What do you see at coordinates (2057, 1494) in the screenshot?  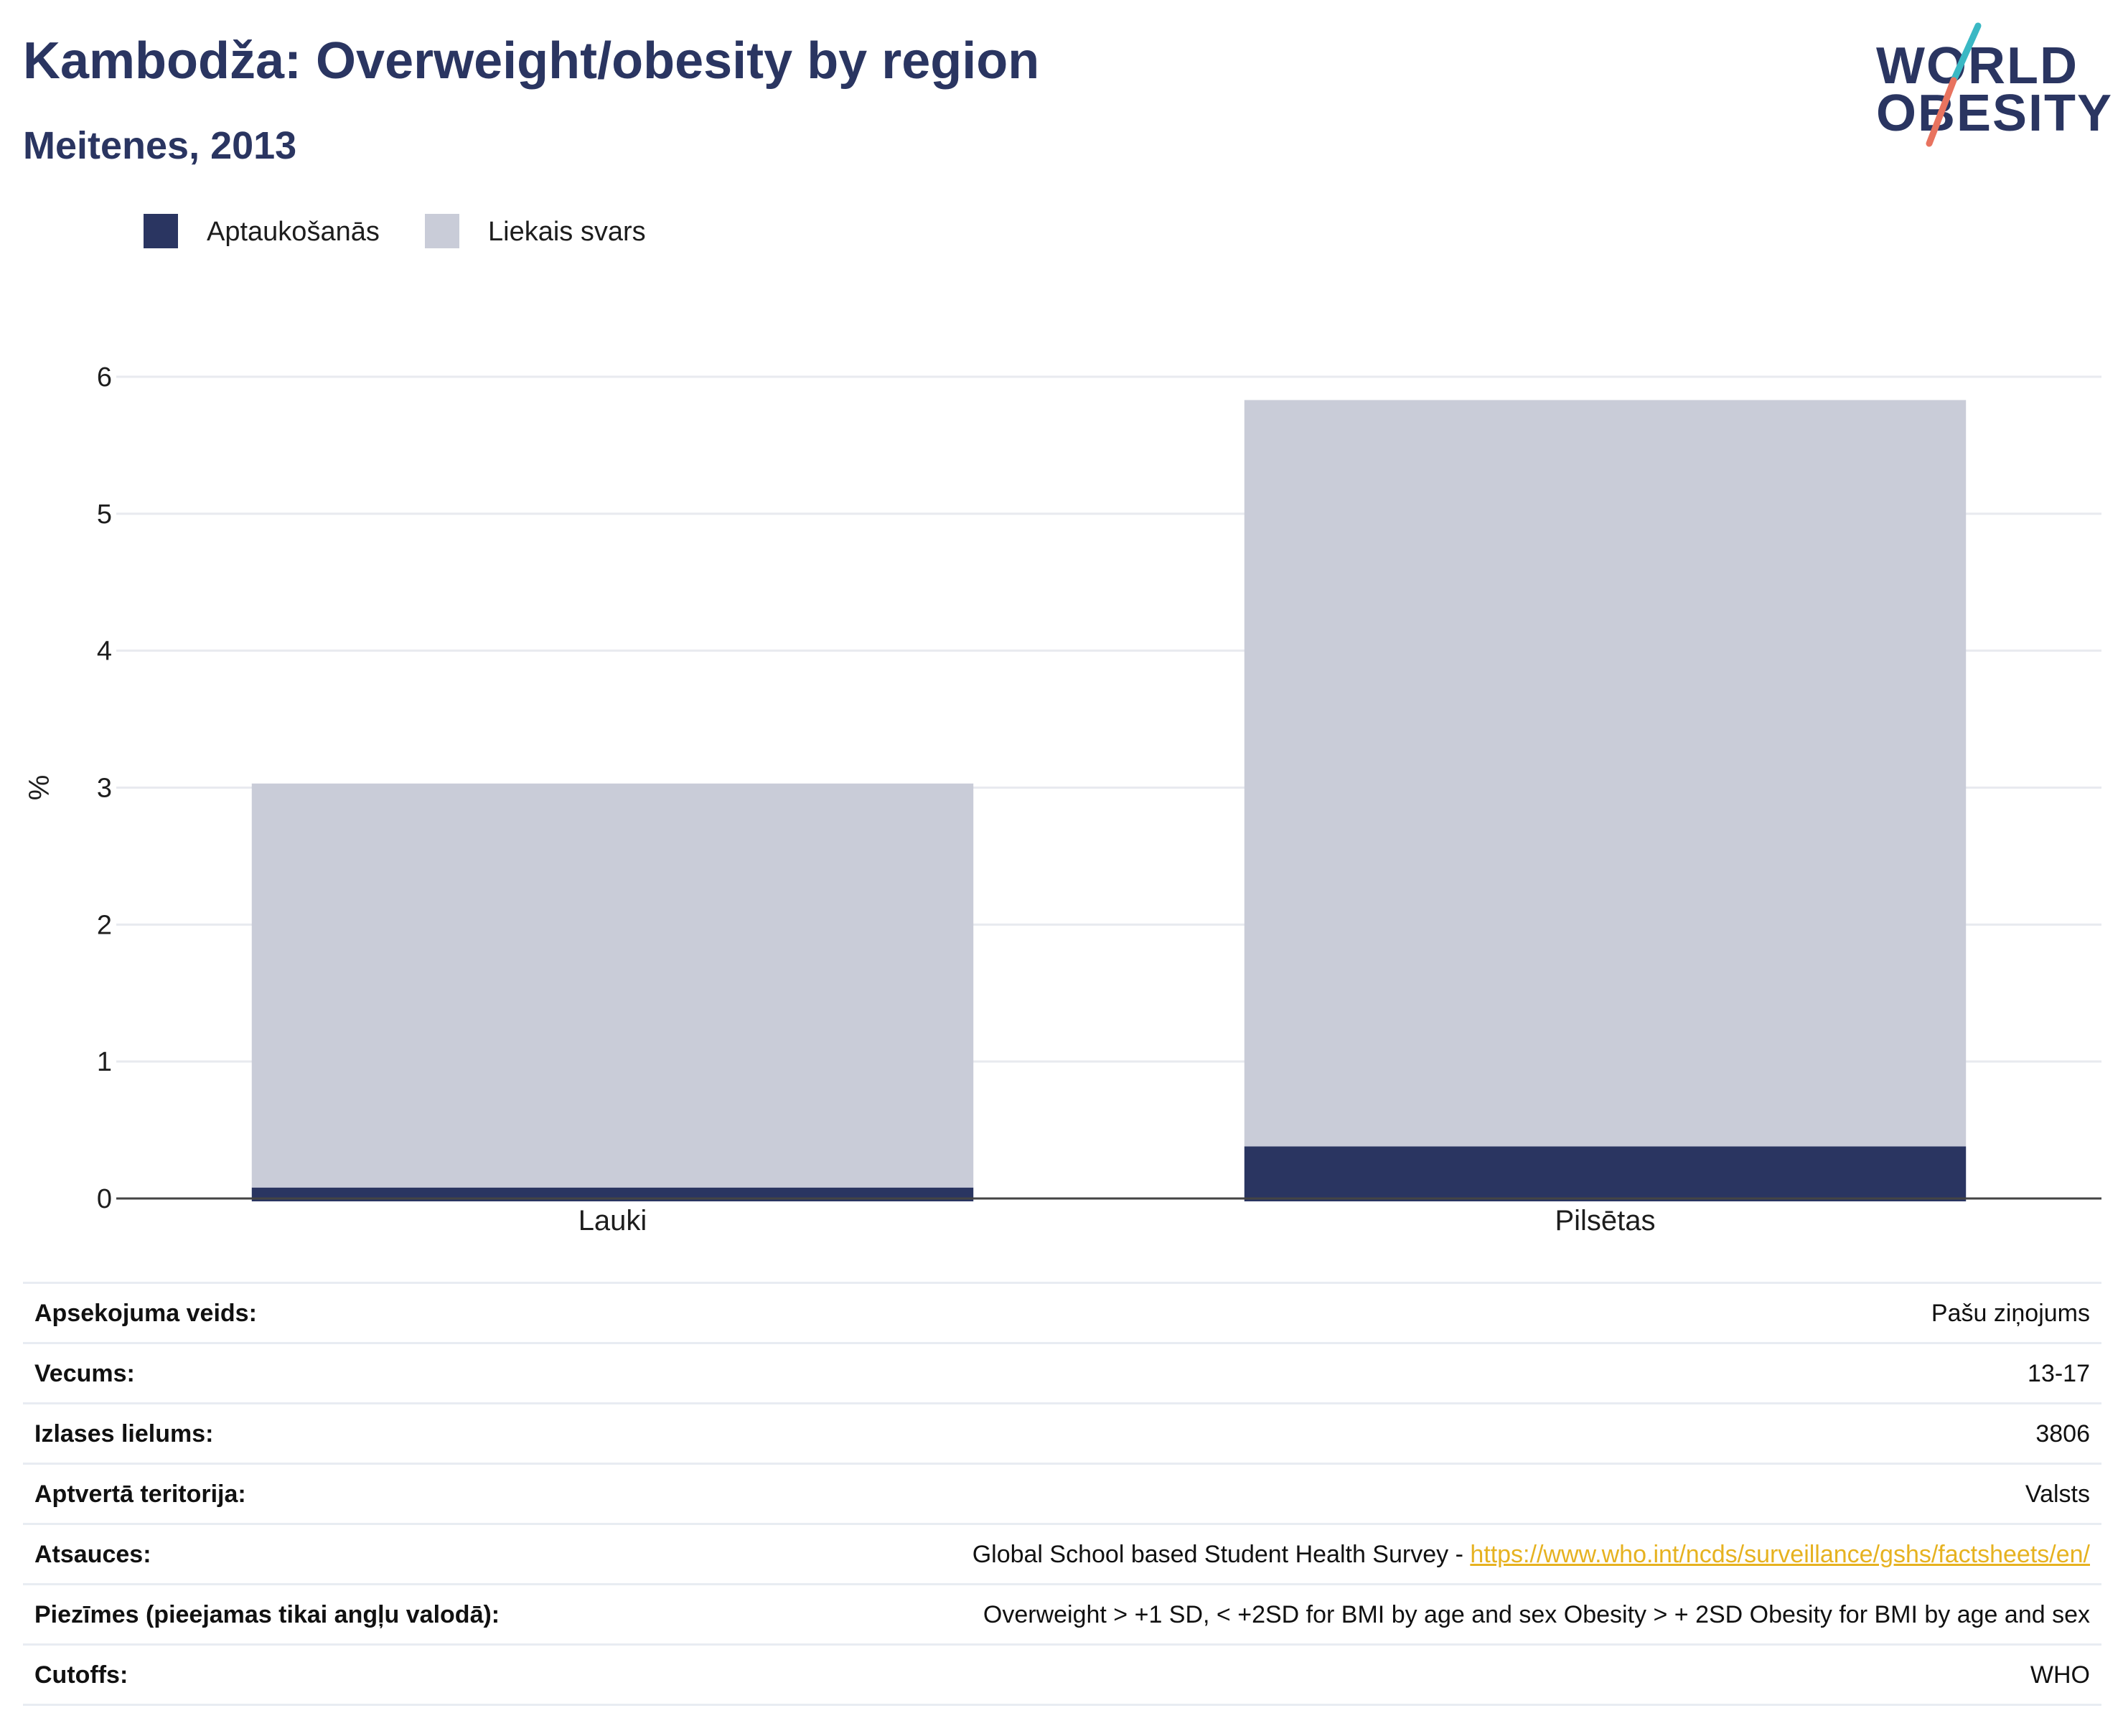 I see `info-value: Valsts` at bounding box center [2057, 1494].